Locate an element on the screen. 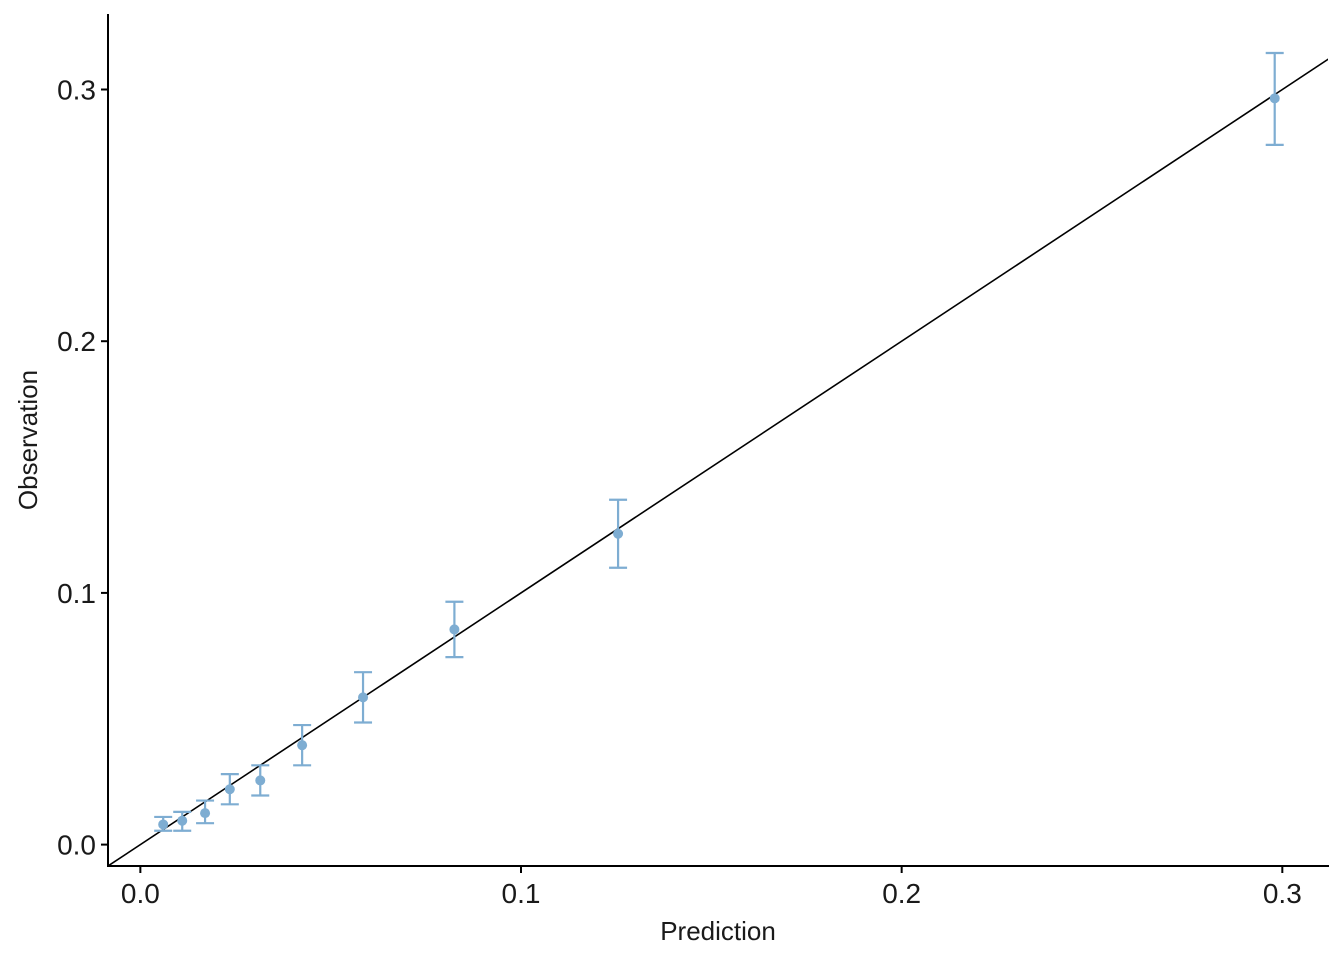 This screenshot has height=960, width=1344. x-tick-label: 0.3 is located at coordinates (1282, 893).